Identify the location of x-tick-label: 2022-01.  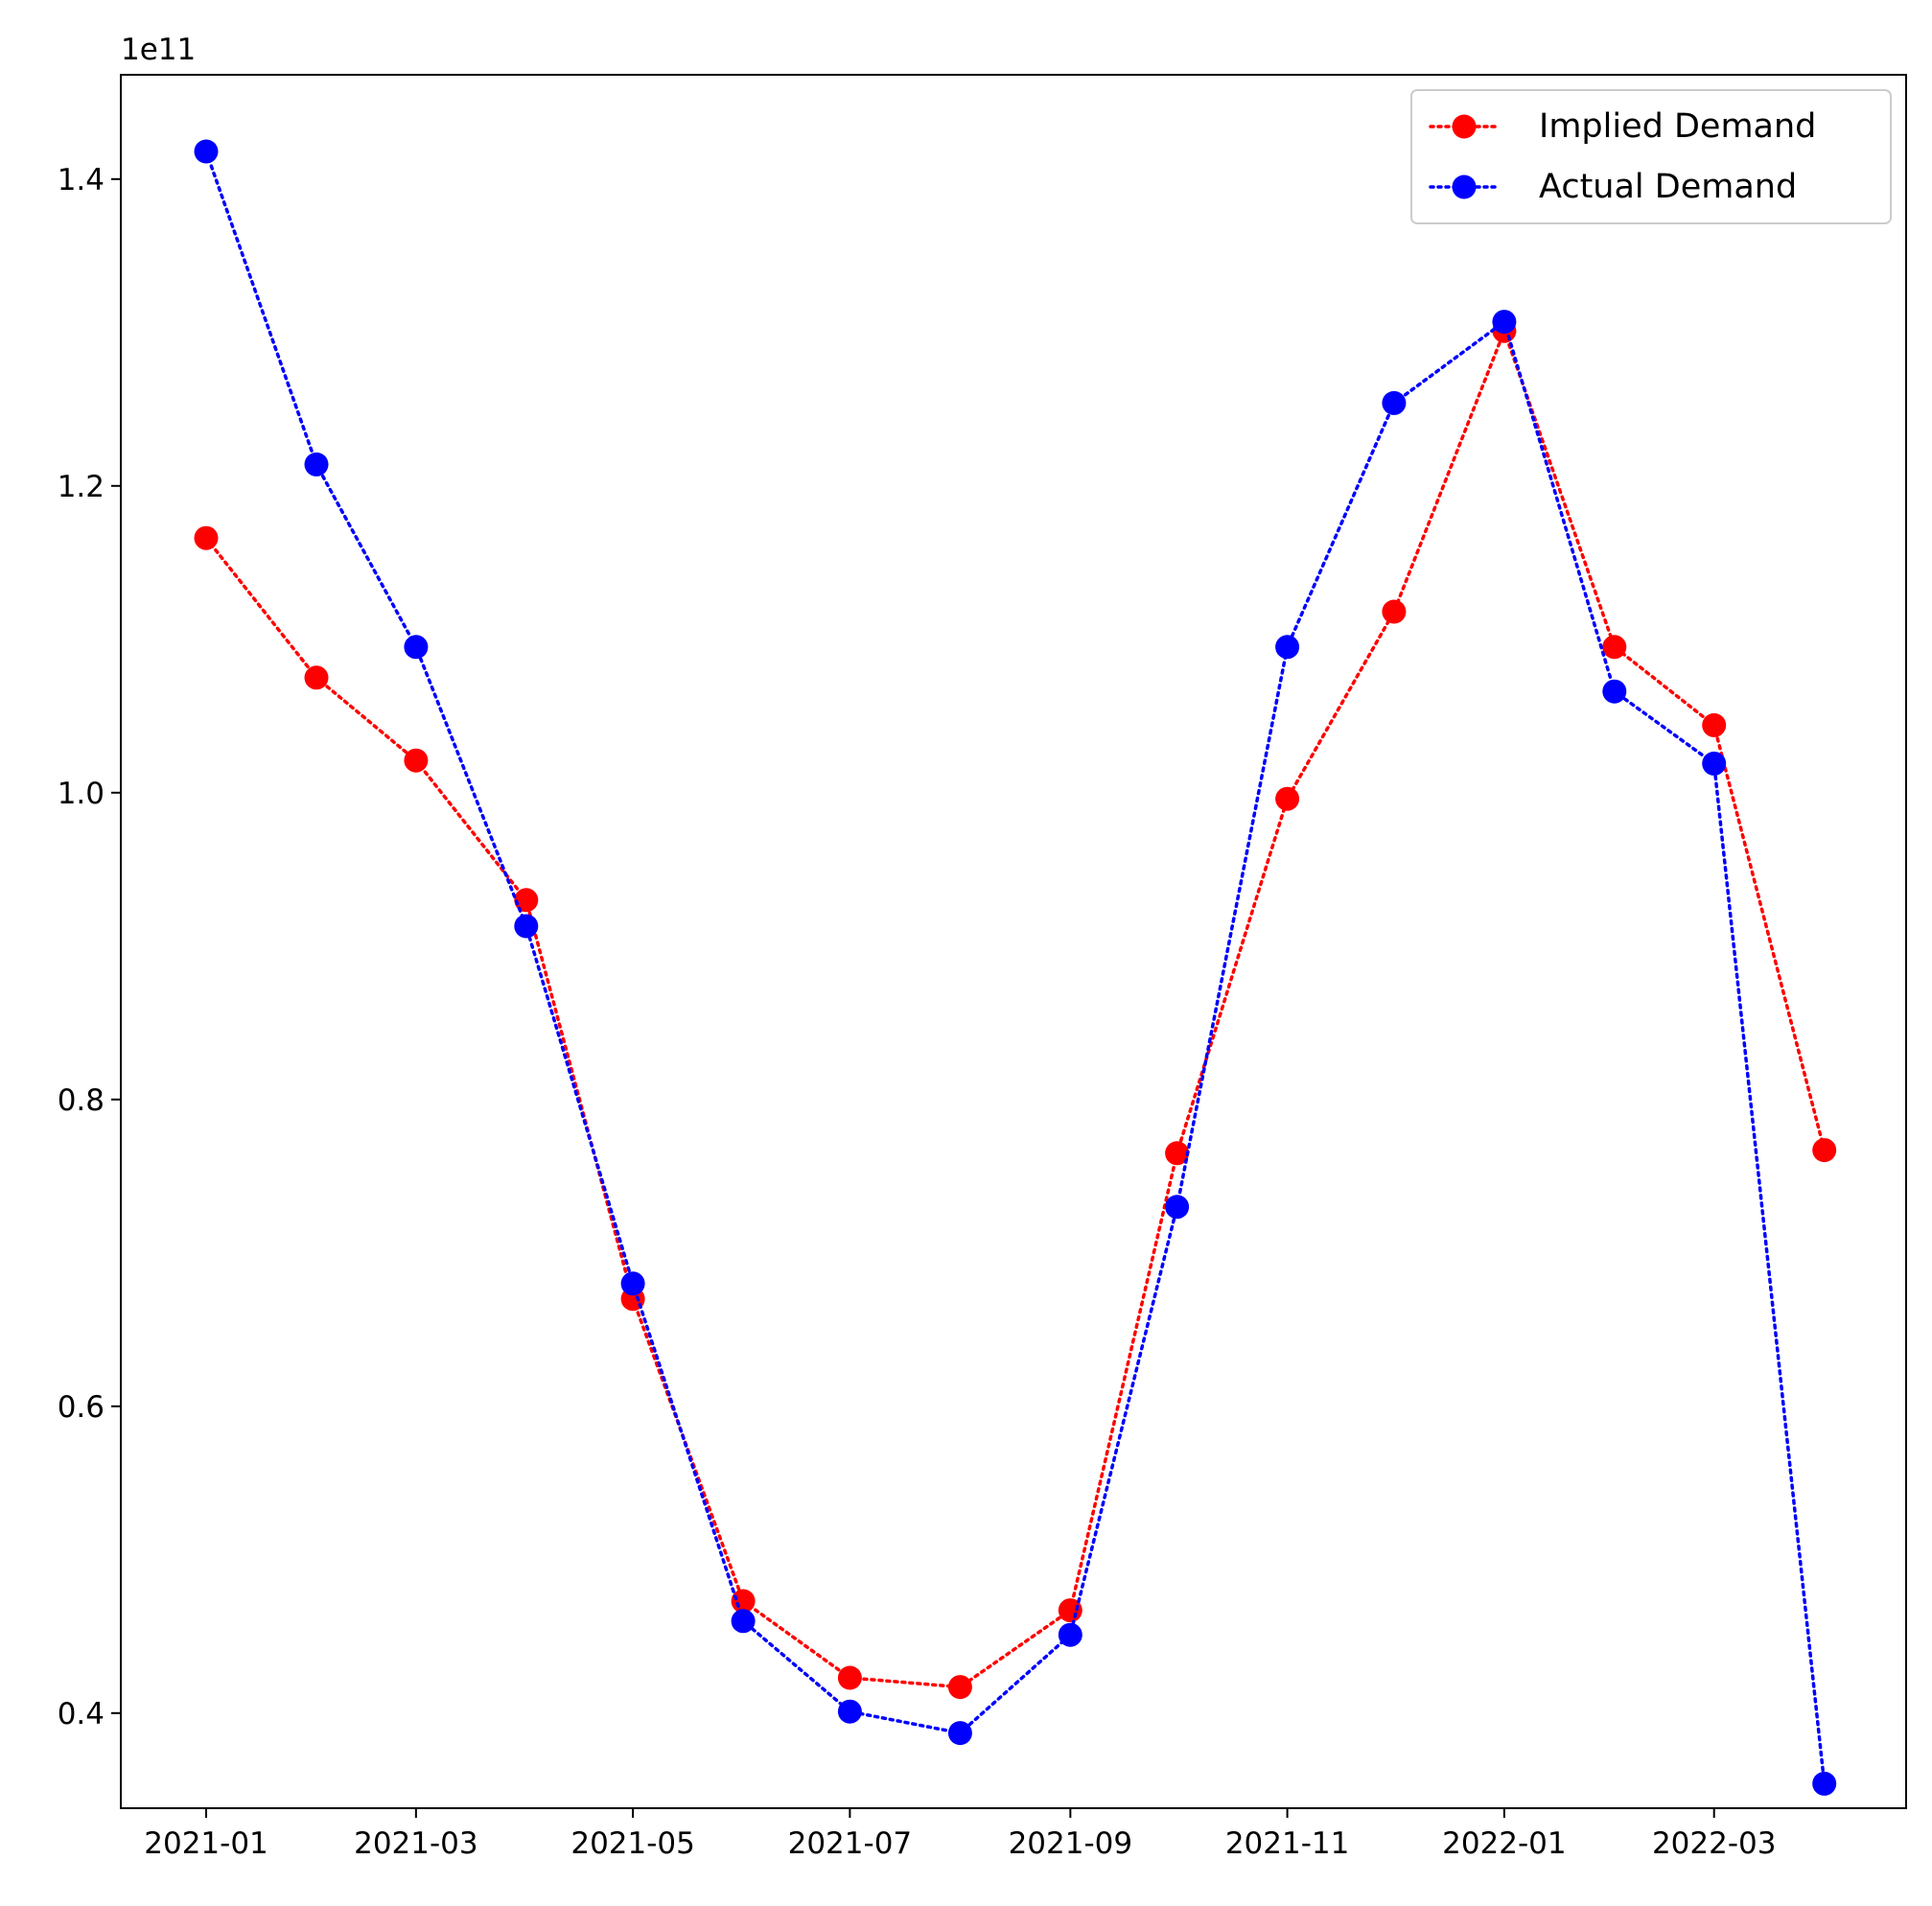
(1504, 1843).